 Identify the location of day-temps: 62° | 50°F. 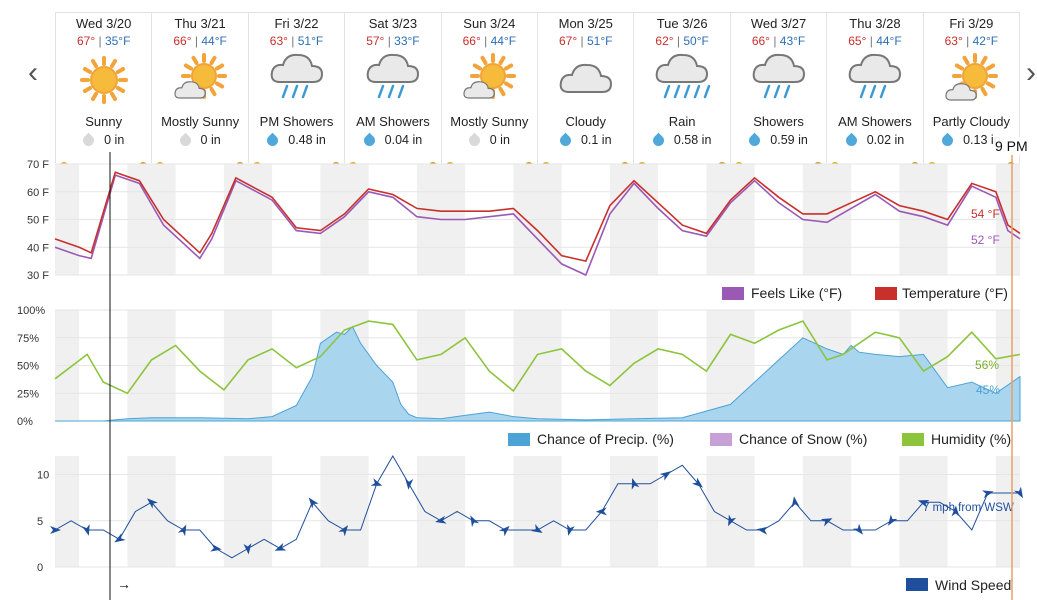
(681, 42).